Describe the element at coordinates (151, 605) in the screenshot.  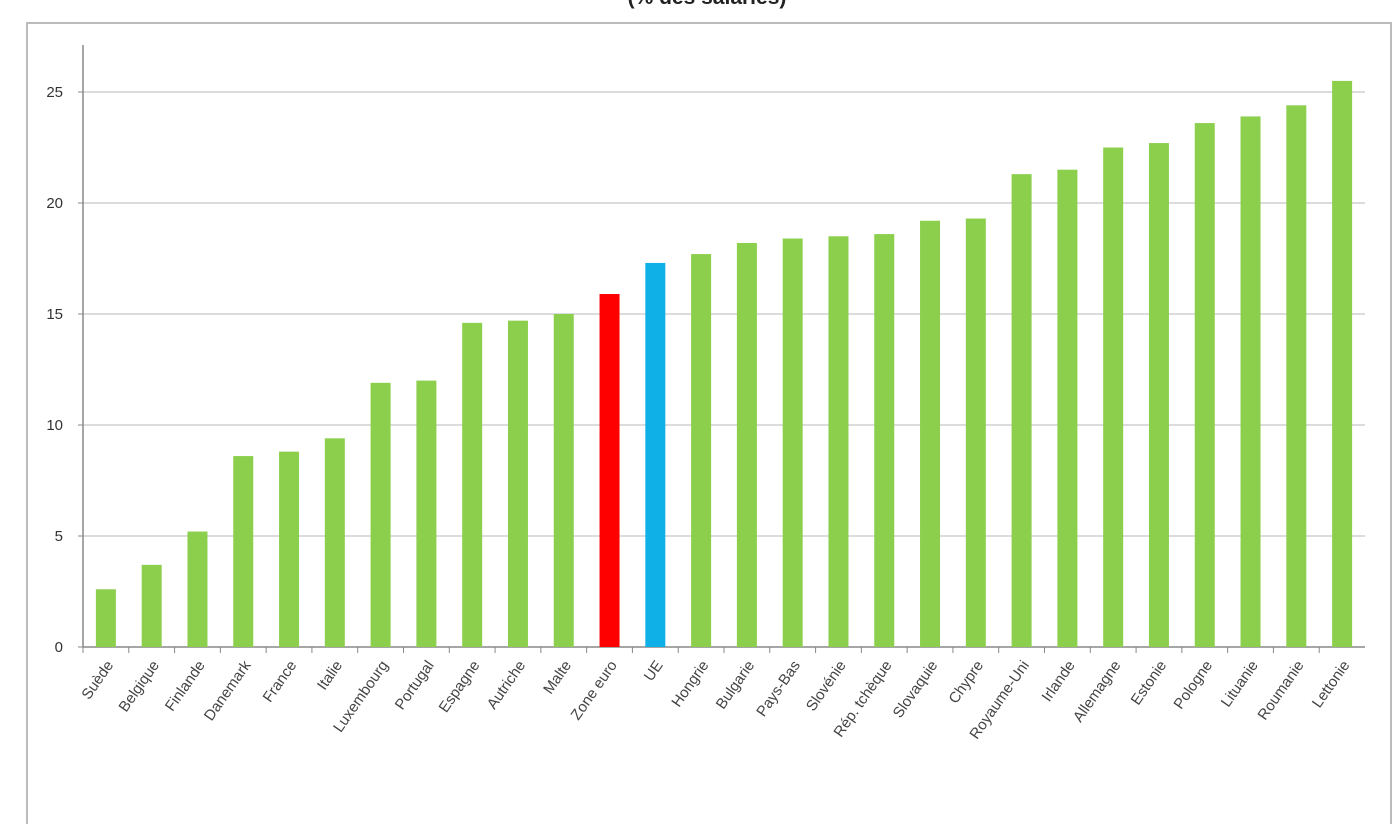
I see `bar-belgique` at that location.